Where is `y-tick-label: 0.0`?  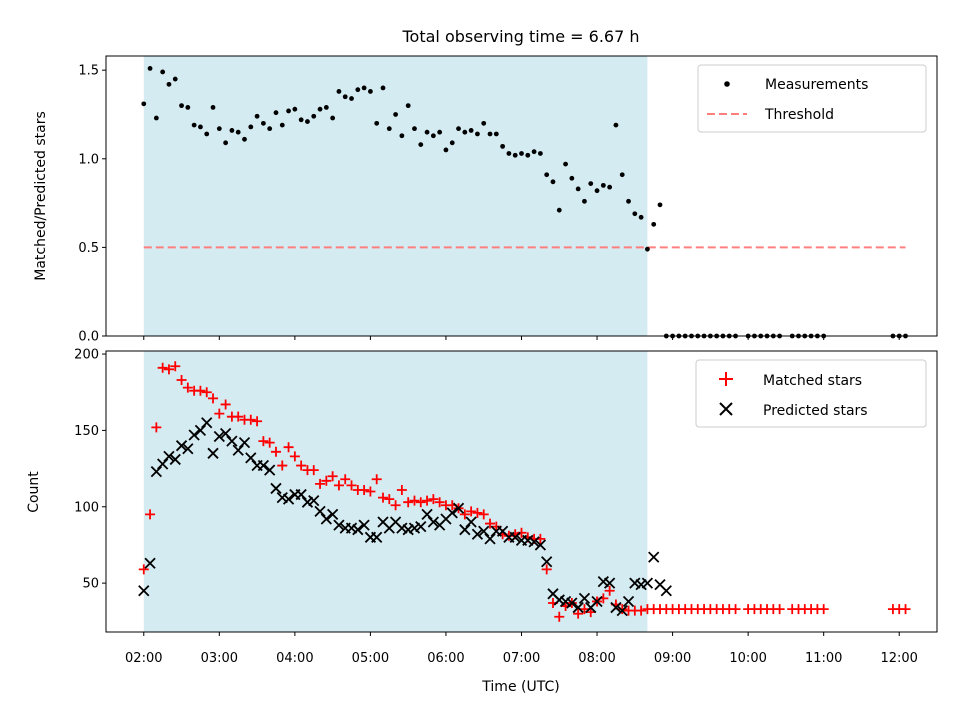 y-tick-label: 0.0 is located at coordinates (88, 337).